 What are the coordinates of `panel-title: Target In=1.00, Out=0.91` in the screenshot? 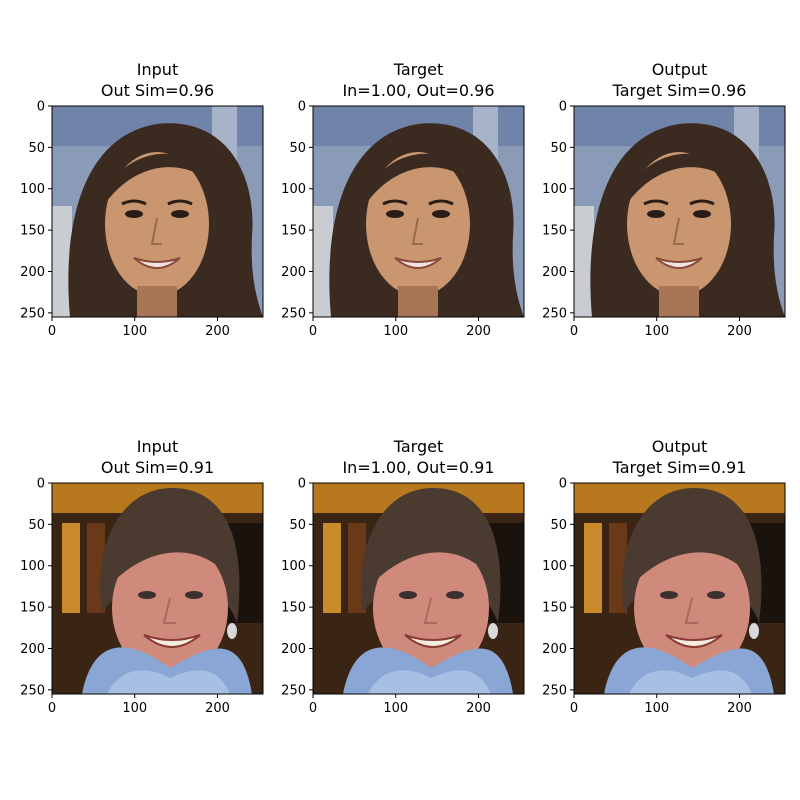 It's located at (419, 457).